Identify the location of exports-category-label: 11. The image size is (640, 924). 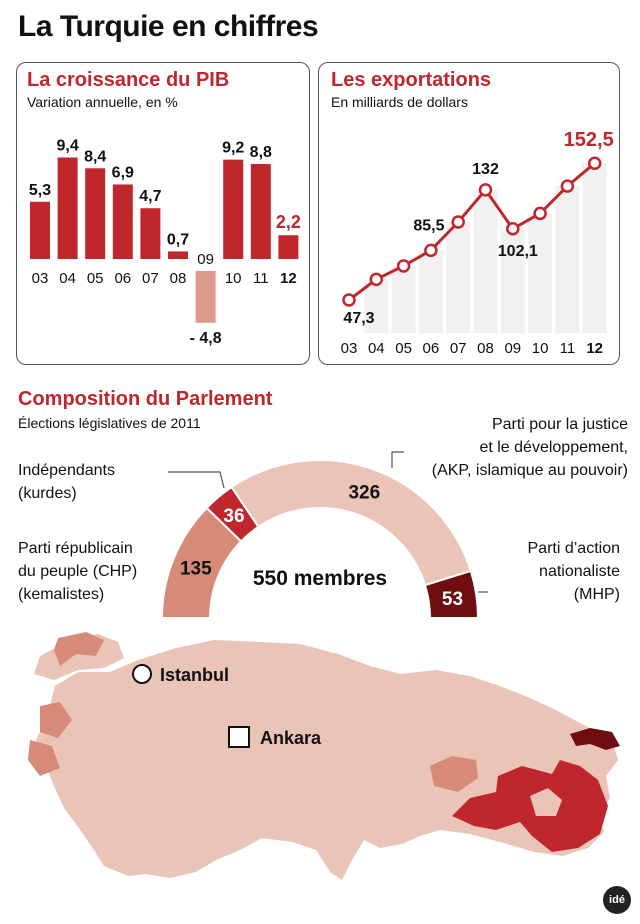
(568, 348).